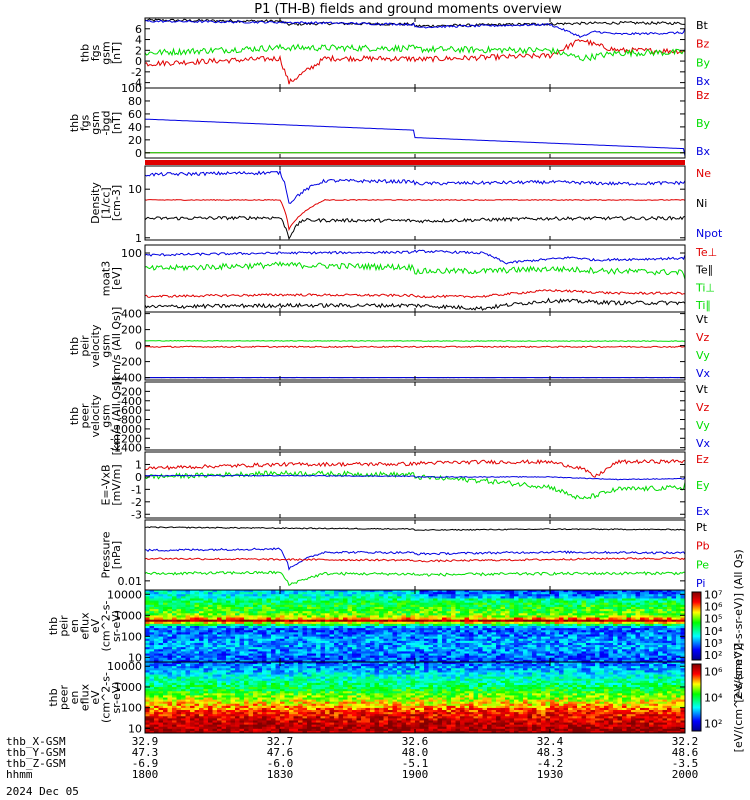 The height and width of the screenshot is (800, 750). What do you see at coordinates (106, 202) in the screenshot?
I see `y-axis-label: [1/cc]` at bounding box center [106, 202].